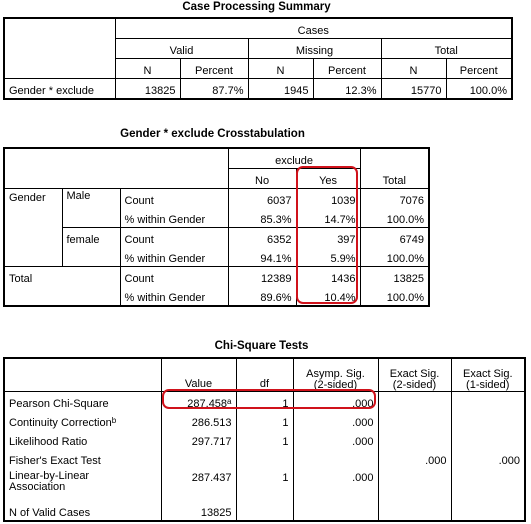  What do you see at coordinates (479, 89) in the screenshot?
I see `total-percent: 100.0%` at bounding box center [479, 89].